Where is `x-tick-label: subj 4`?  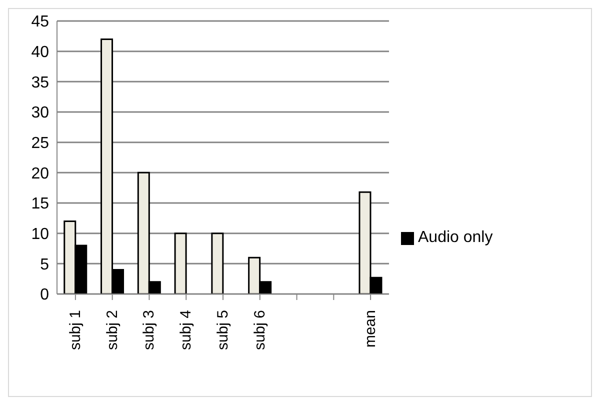 x-tick-label: subj 4 is located at coordinates (186, 330).